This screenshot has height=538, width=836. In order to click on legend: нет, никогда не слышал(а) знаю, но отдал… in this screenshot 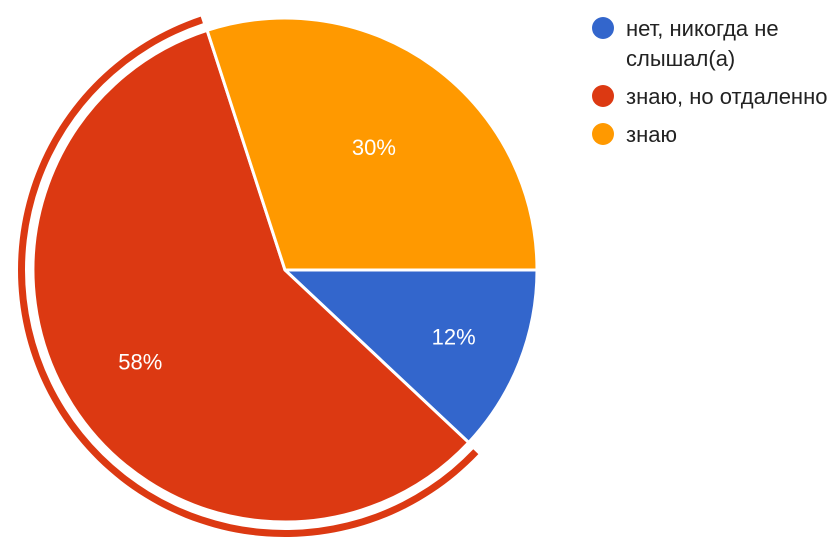, I will do `click(712, 86)`.